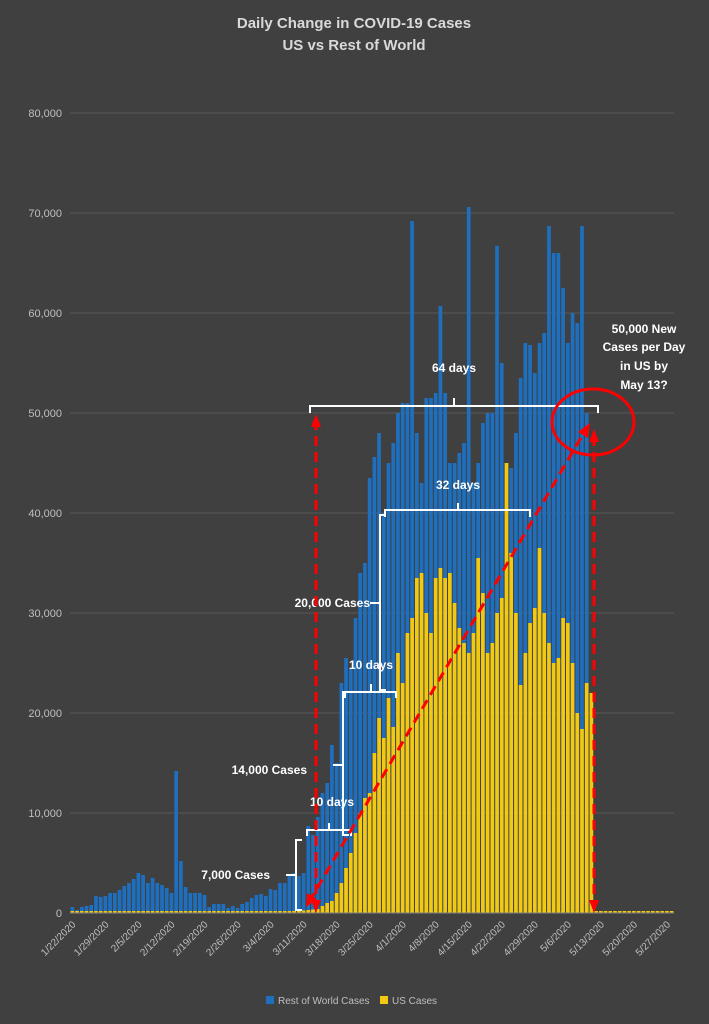 The width and height of the screenshot is (709, 1024). I want to click on legend-swatch-rest-of-world, so click(270, 1000).